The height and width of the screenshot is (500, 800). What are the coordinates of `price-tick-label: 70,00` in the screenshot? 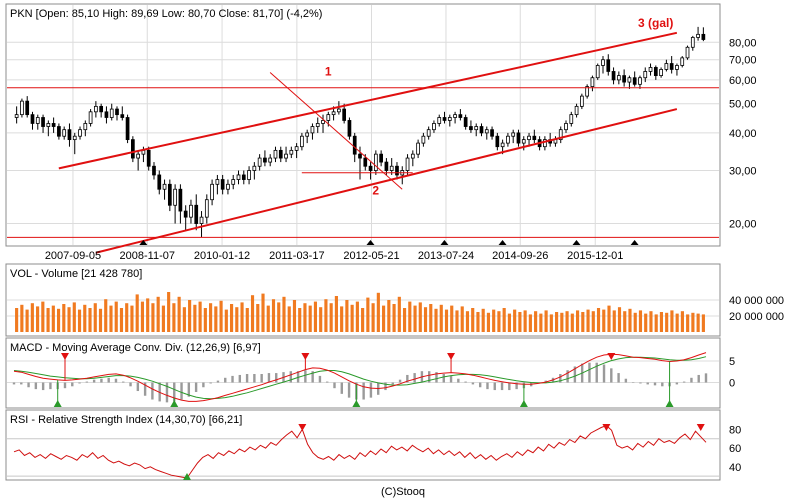 It's located at (743, 61).